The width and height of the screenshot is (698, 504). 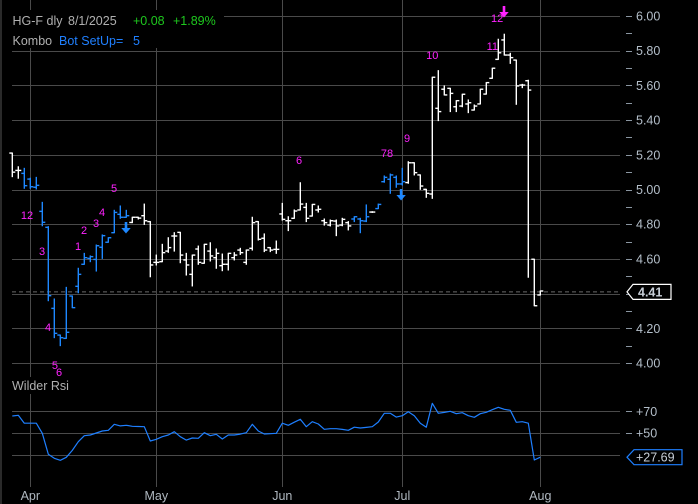 What do you see at coordinates (32, 41) in the screenshot?
I see `study-name: Kombo` at bounding box center [32, 41].